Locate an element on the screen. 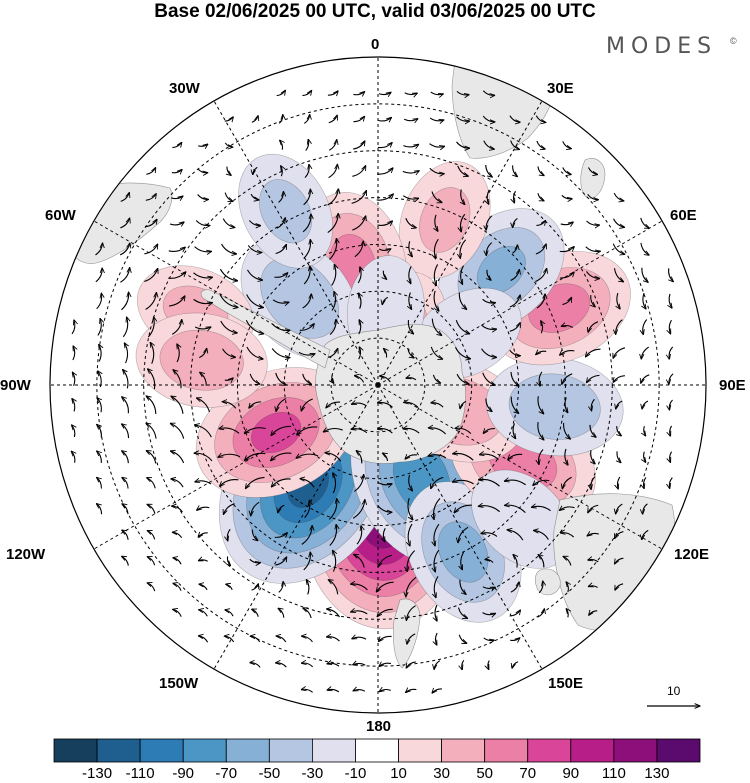 The width and height of the screenshot is (750, 783). meridian-line is located at coordinates (524, 300).